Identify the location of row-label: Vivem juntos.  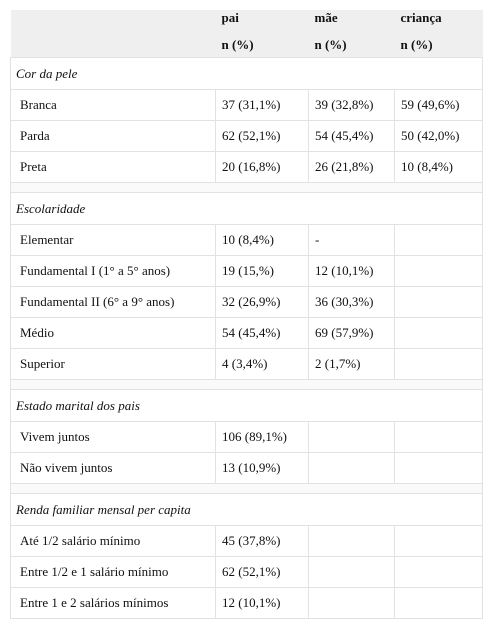
(113, 437).